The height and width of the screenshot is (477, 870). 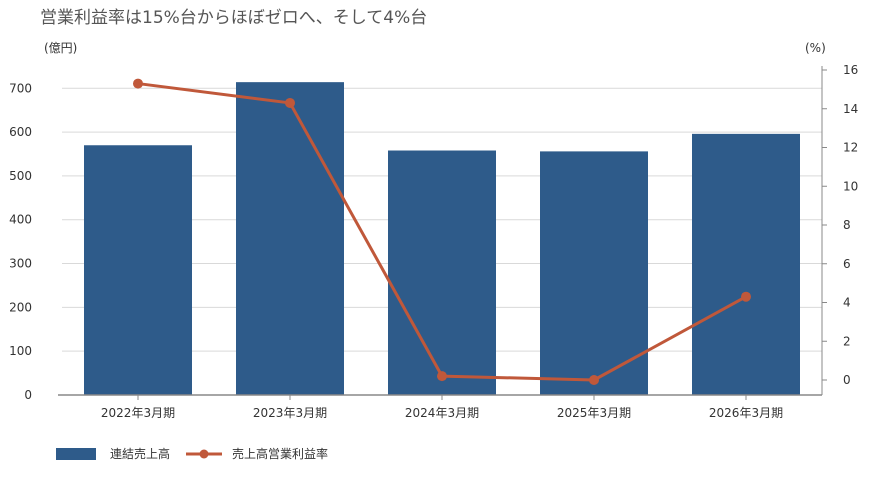 What do you see at coordinates (847, 225) in the screenshot?
I see `right-tick-label: 8` at bounding box center [847, 225].